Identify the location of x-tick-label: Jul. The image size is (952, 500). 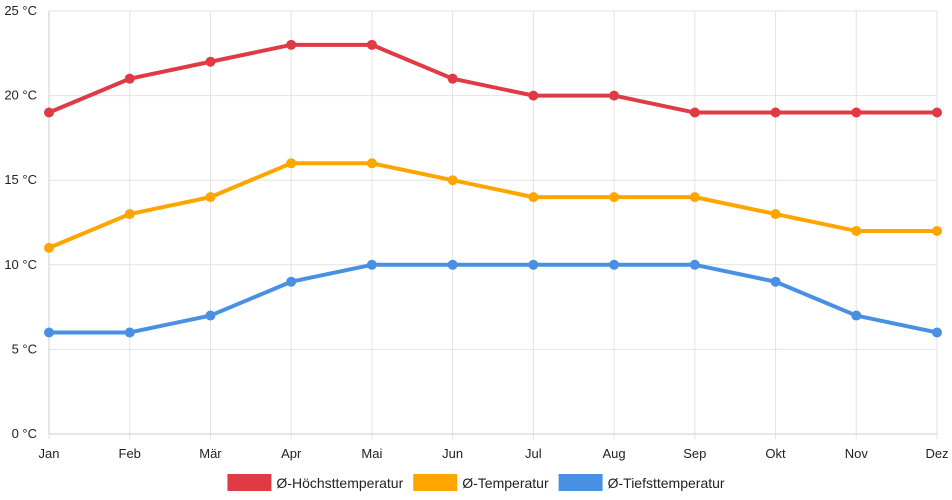
(533, 453).